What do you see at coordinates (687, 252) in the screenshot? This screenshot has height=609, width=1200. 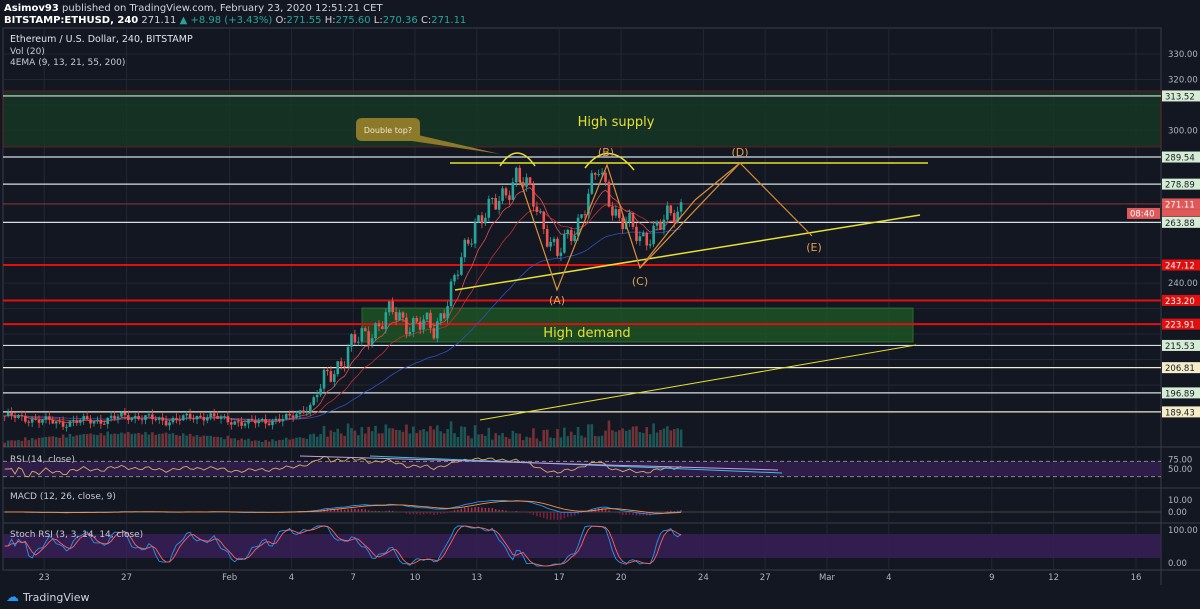 I see `rising-trendline` at bounding box center [687, 252].